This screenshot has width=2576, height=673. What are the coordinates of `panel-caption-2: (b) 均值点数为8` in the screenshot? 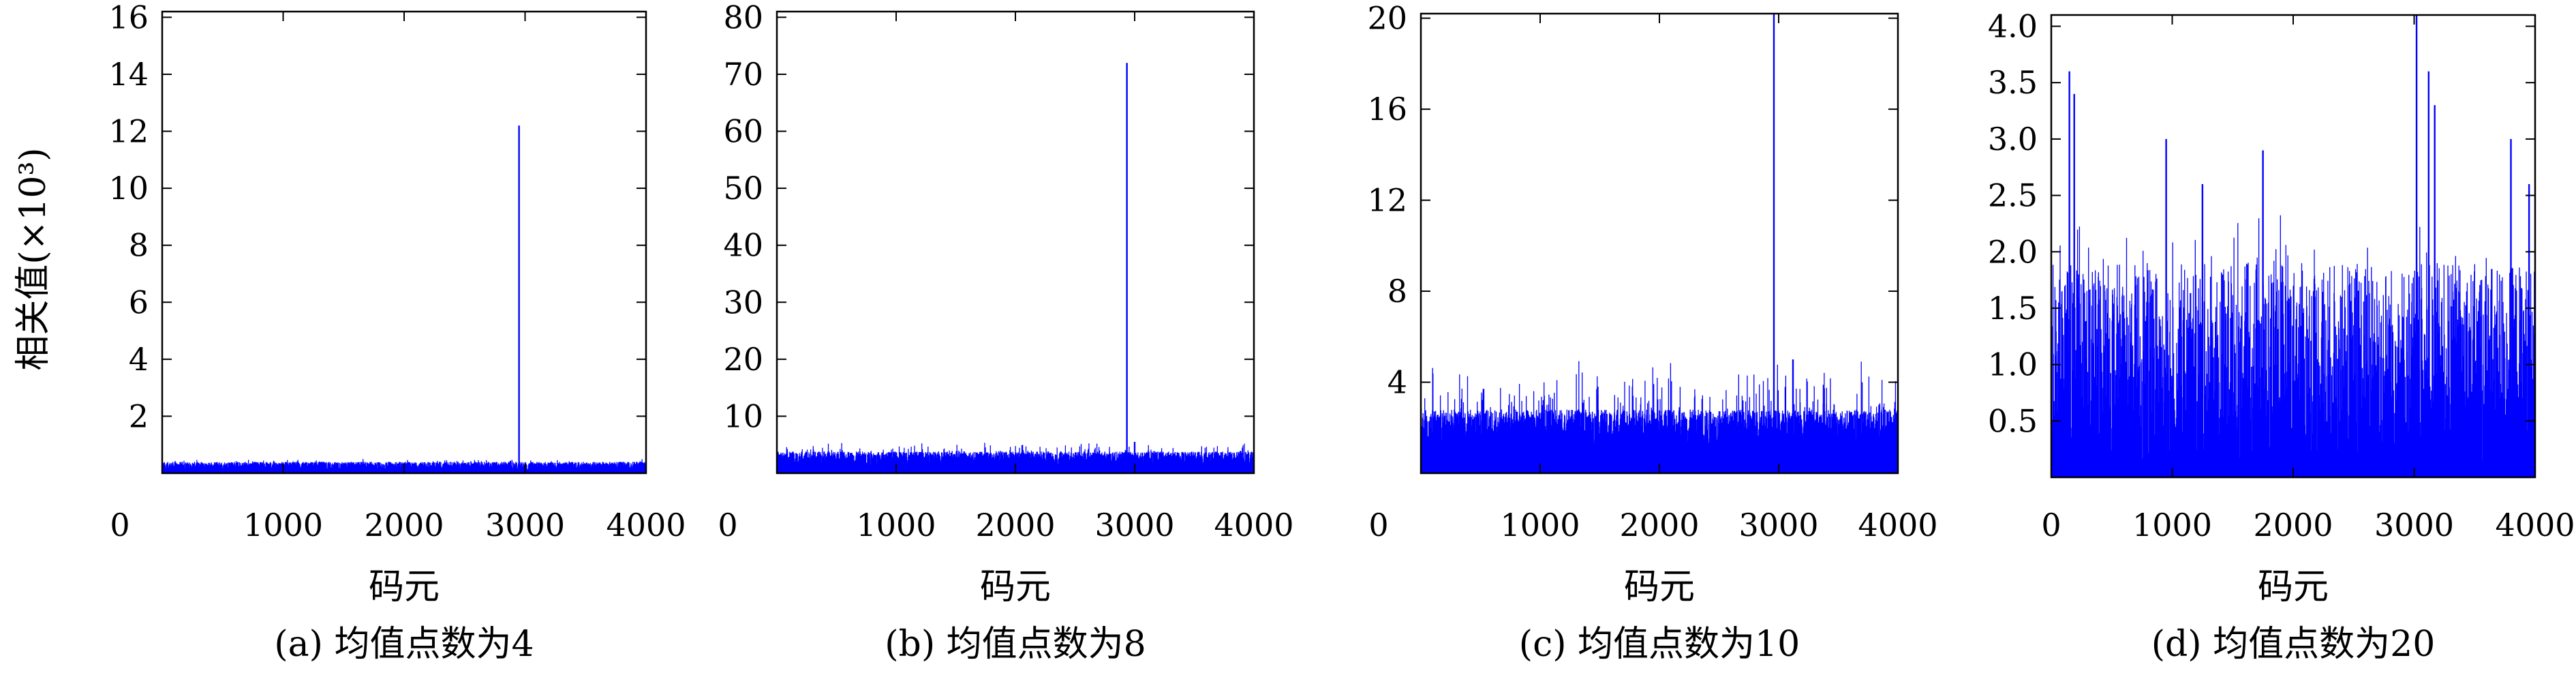 It's located at (1015, 644).